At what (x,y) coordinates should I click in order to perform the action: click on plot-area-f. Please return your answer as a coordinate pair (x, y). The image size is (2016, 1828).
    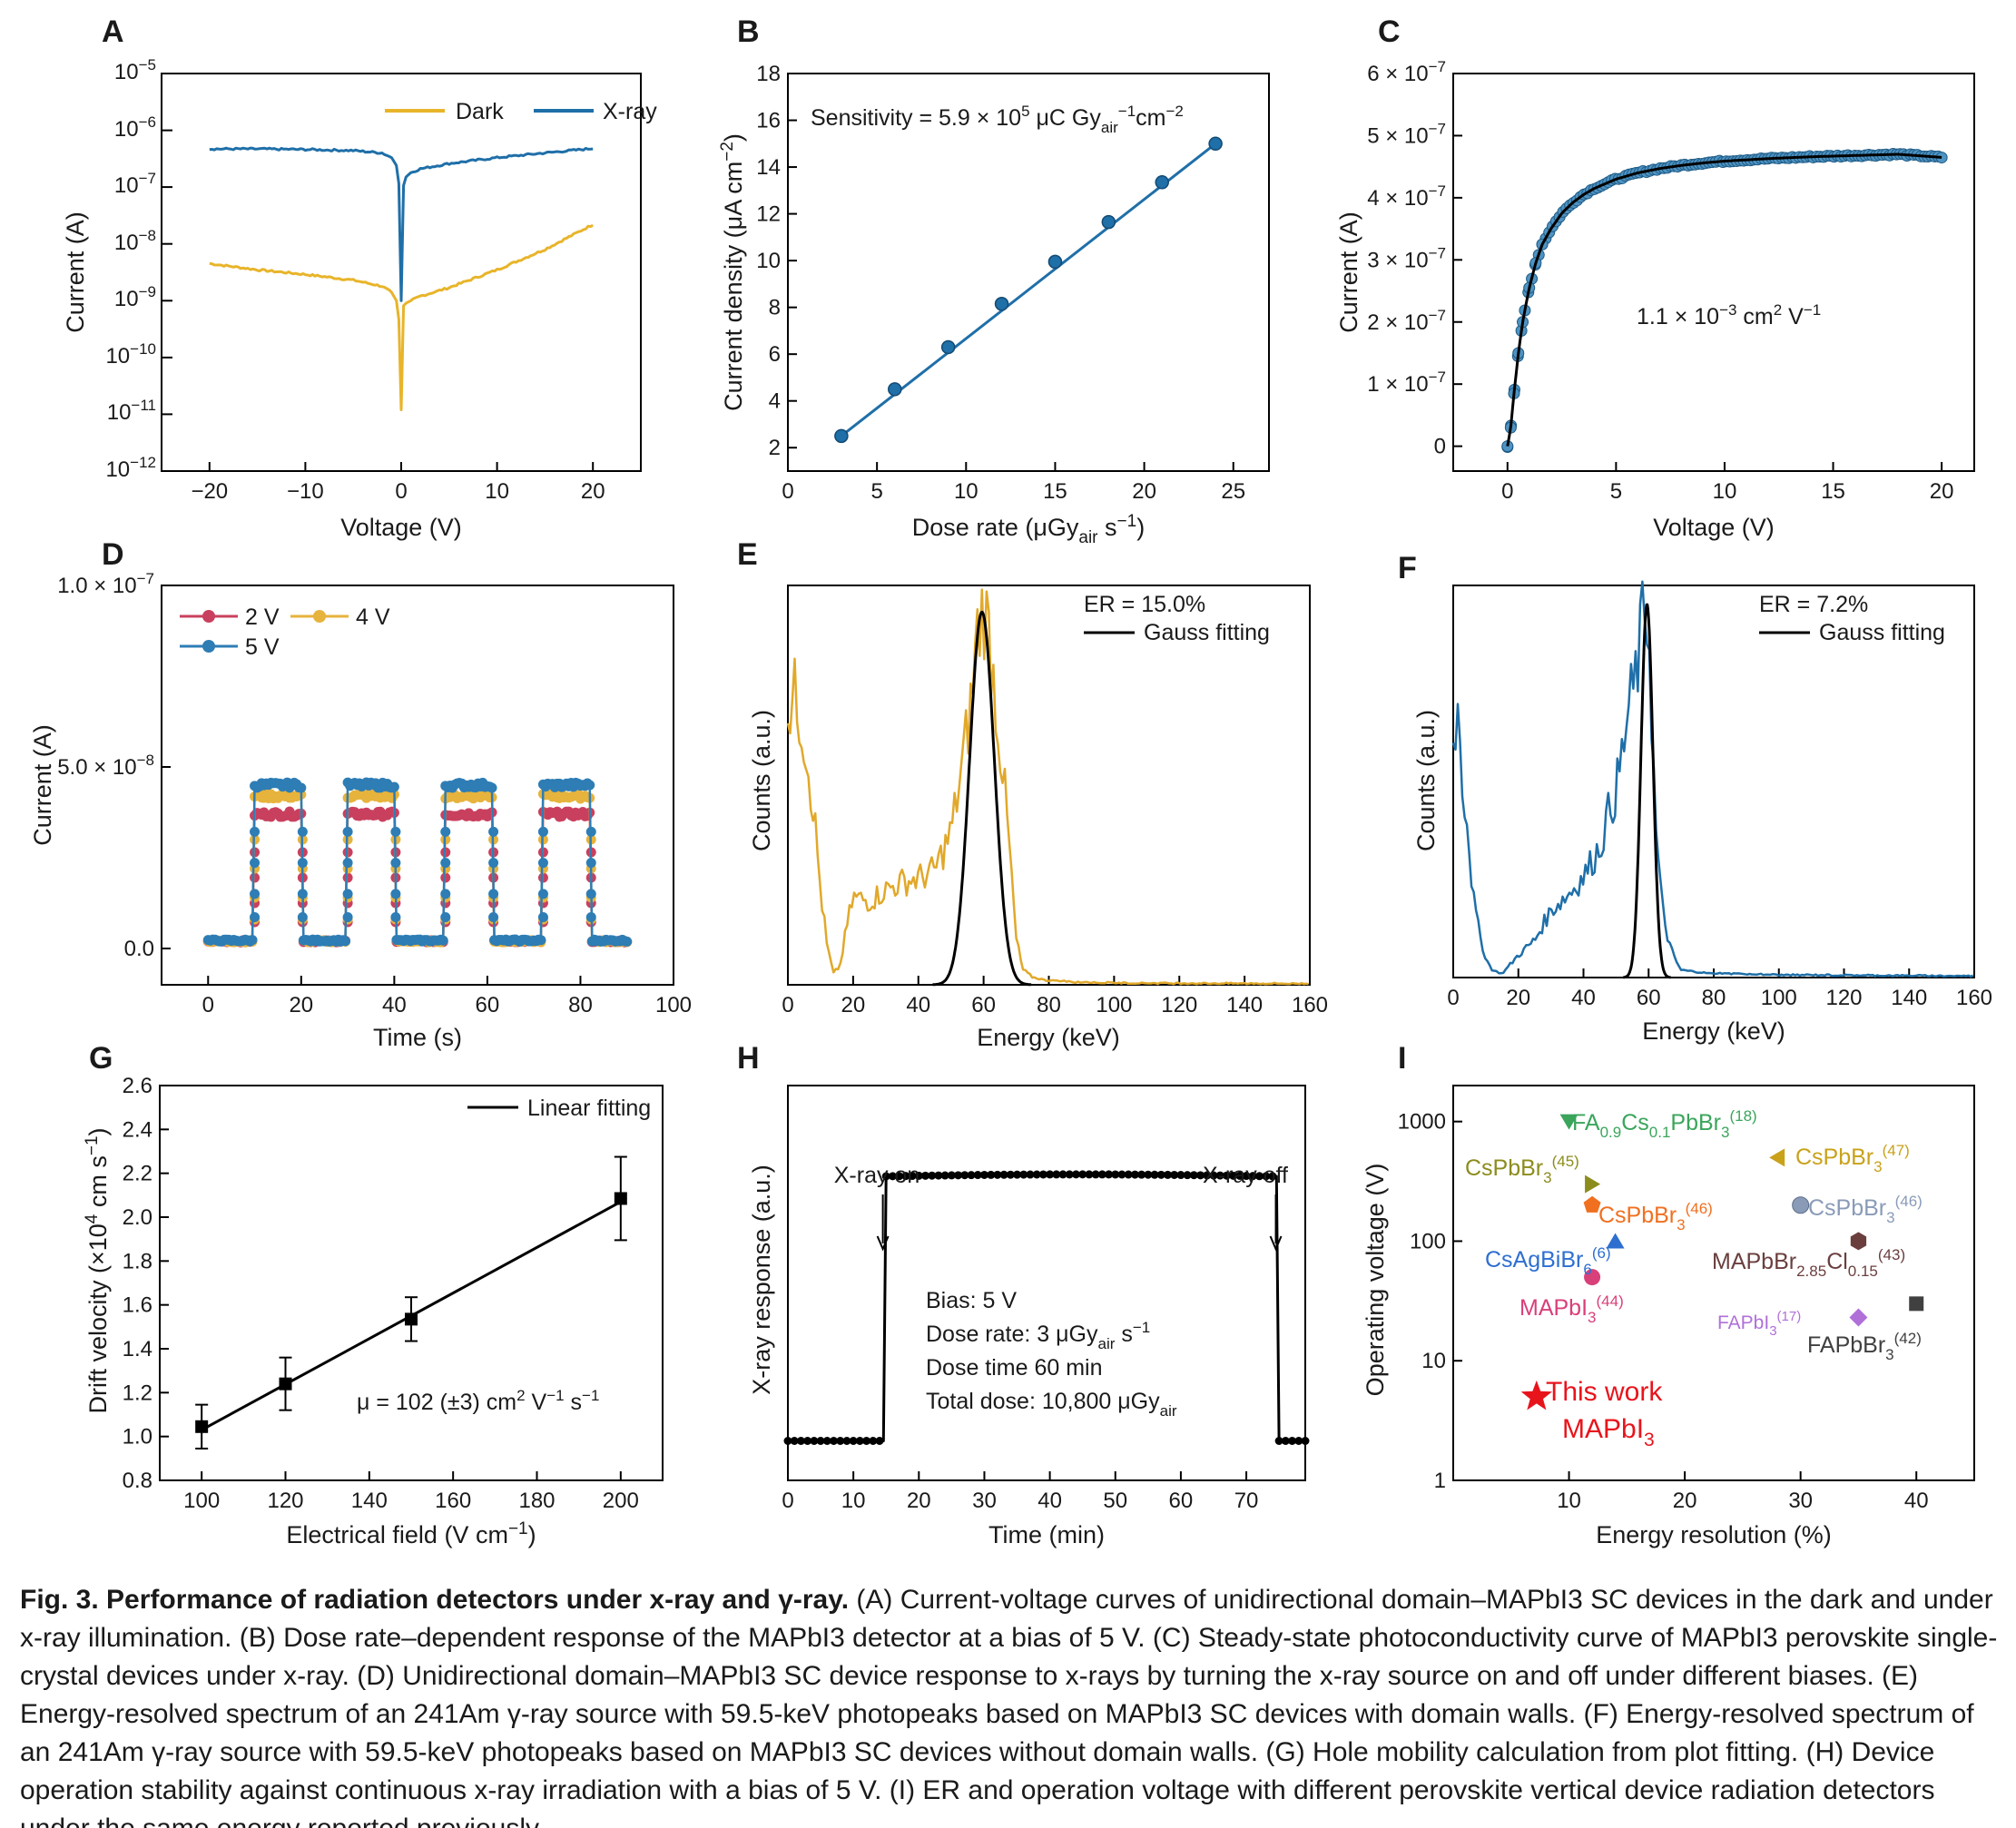
    Looking at the image, I should click on (1712, 779).